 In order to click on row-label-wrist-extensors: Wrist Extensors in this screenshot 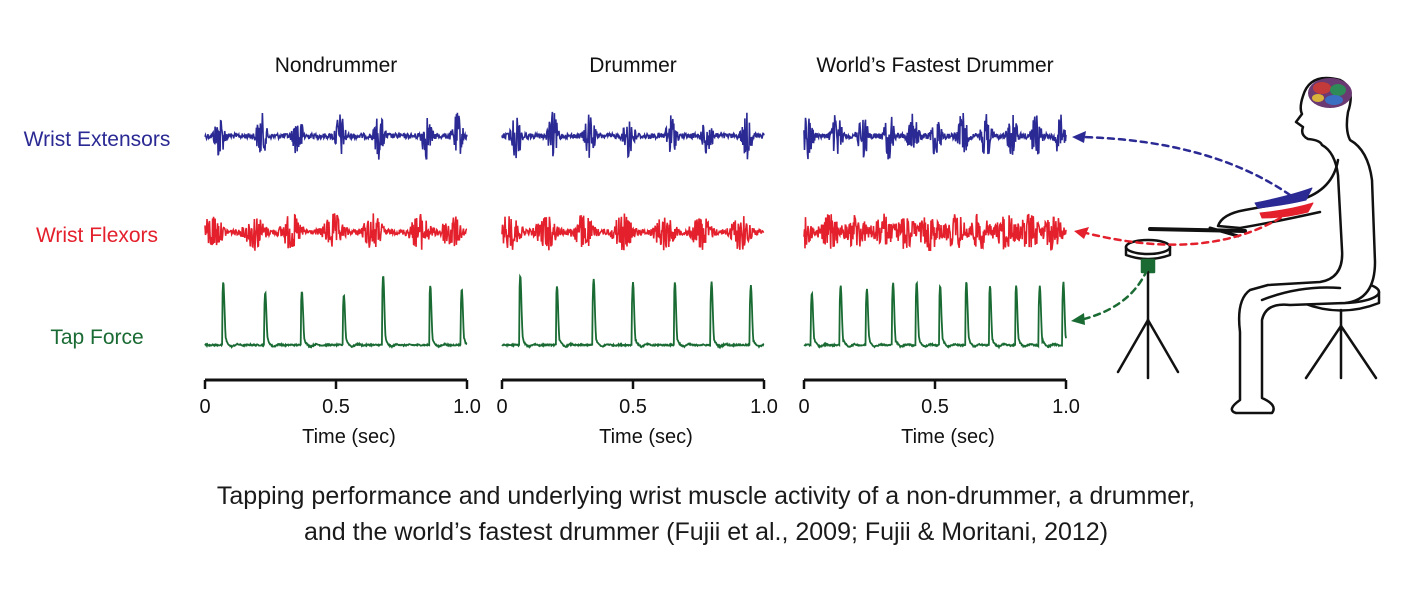, I will do `click(97, 139)`.